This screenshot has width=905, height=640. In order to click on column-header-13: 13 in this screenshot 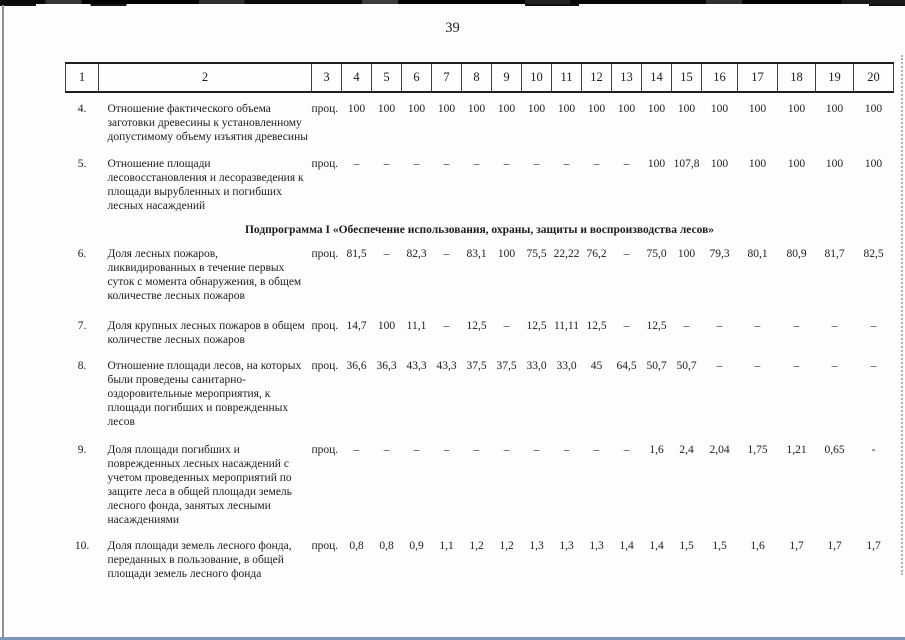, I will do `click(626, 77)`.